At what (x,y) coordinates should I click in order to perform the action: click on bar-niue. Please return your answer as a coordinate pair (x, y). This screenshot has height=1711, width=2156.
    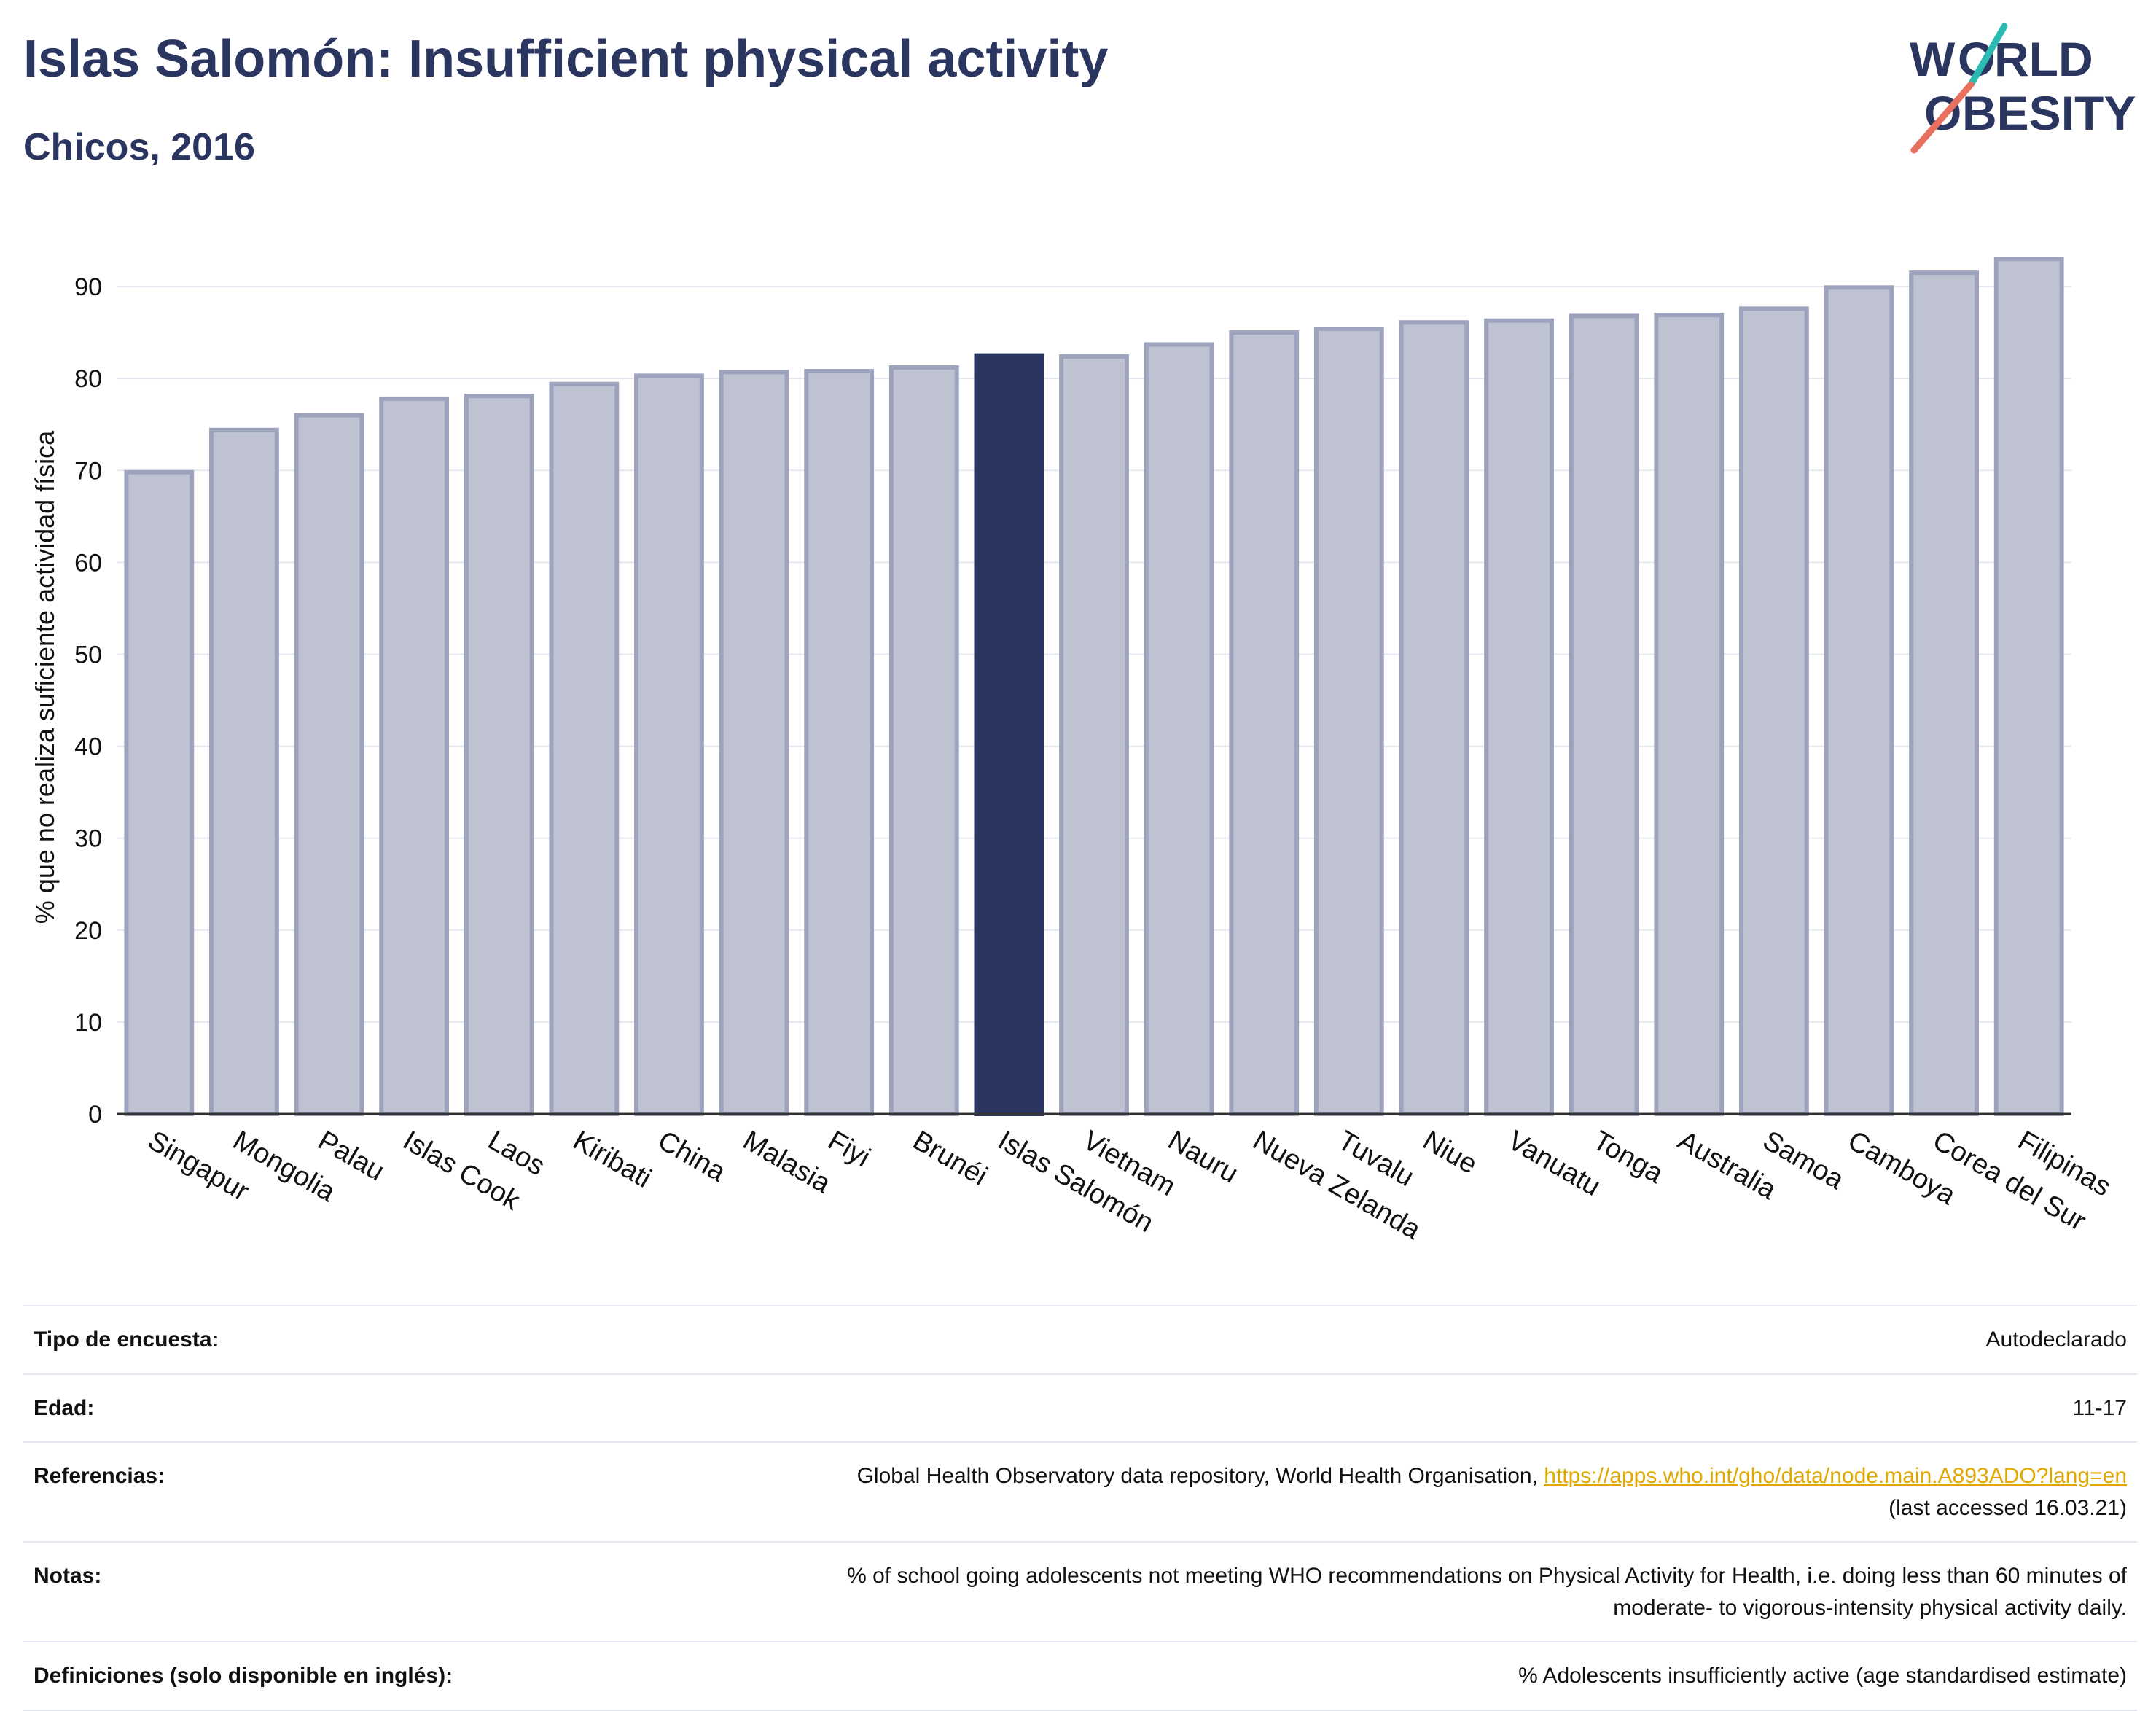
    Looking at the image, I should click on (1434, 719).